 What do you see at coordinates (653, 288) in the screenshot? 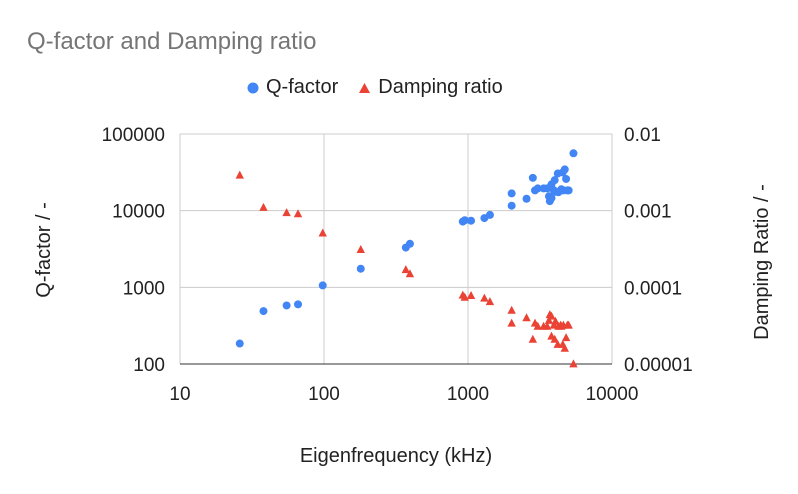
I see `y2-tick-label: 0.0001` at bounding box center [653, 288].